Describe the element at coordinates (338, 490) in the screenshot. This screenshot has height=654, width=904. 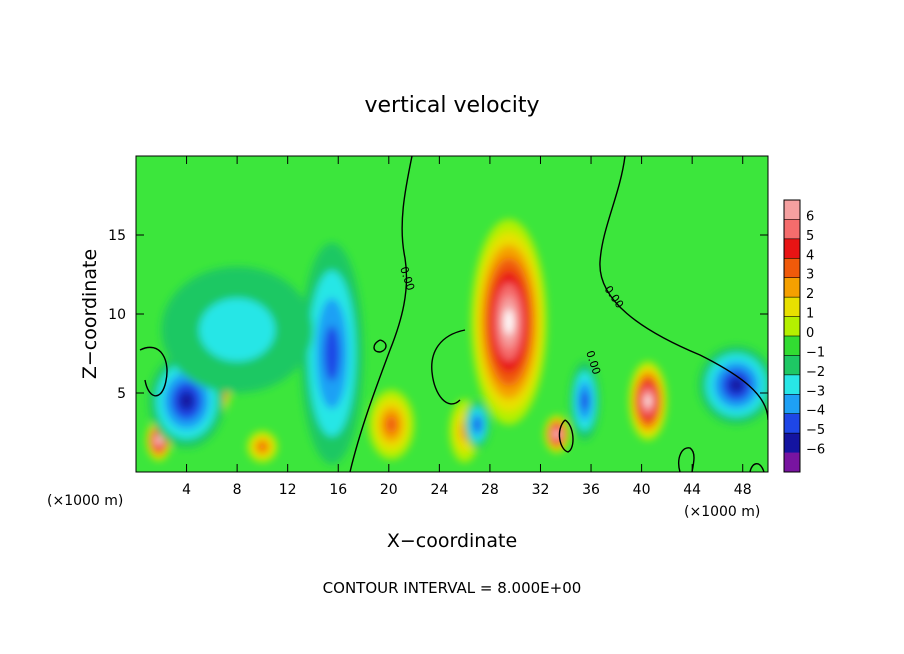
I see `x-tick-label: 16` at that location.